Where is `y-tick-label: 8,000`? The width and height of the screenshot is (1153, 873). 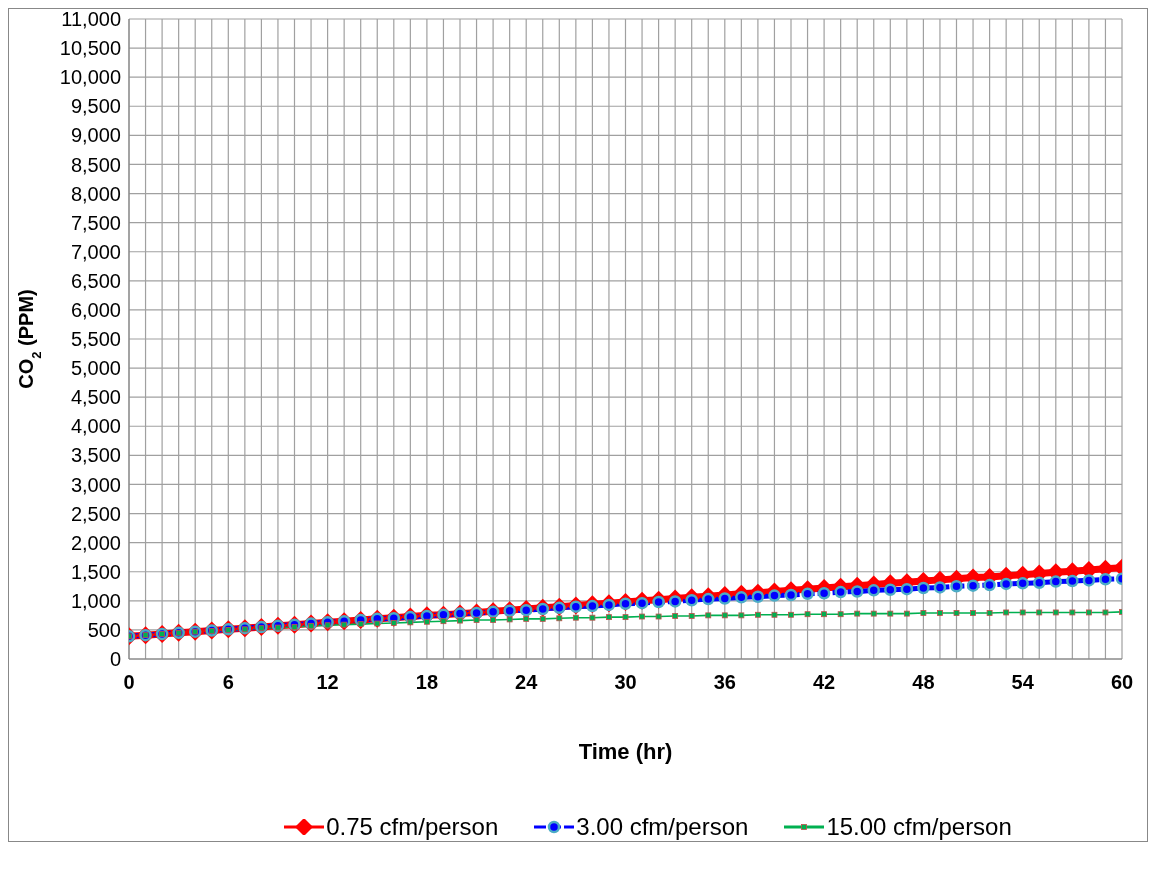
y-tick-label: 8,000 is located at coordinates (95, 193).